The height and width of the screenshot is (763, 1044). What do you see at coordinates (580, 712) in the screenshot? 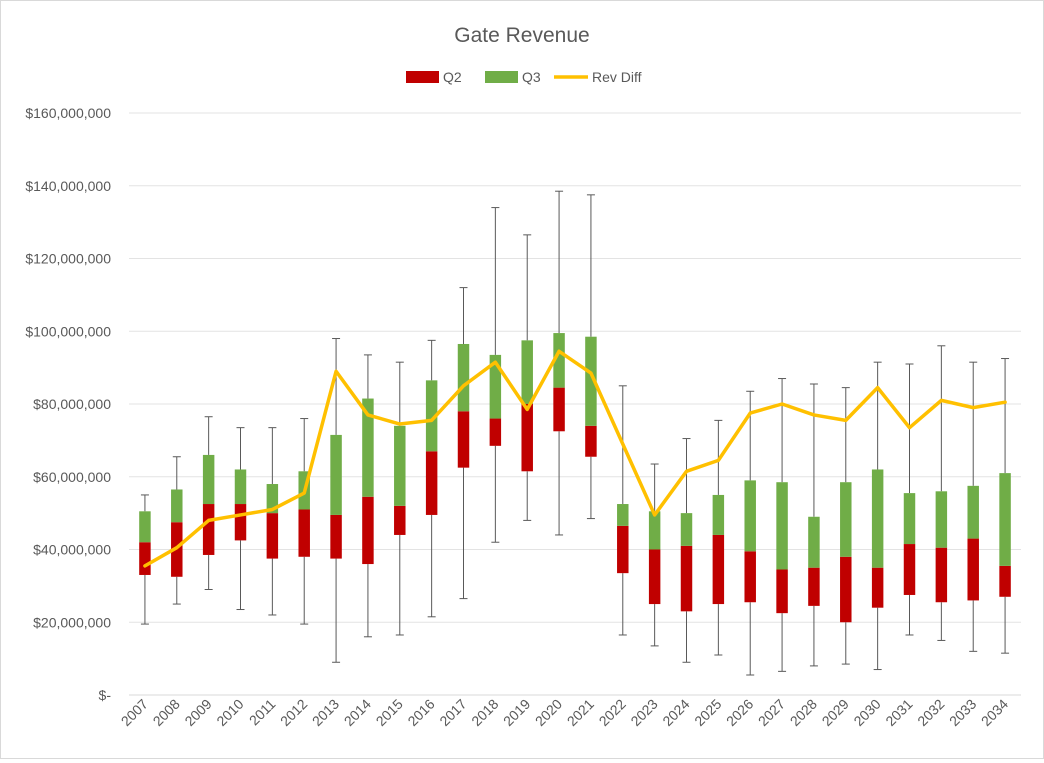
I see `x-tick-label: 2021` at bounding box center [580, 712].